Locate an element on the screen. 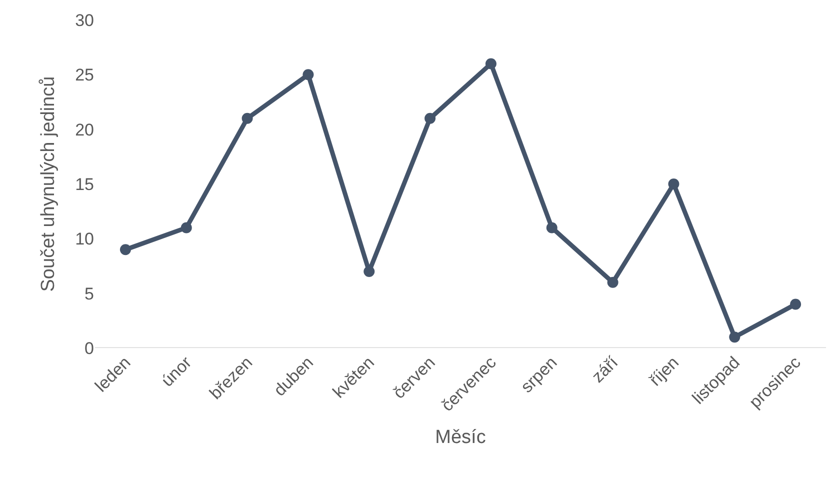 The height and width of the screenshot is (483, 836). y-tick-label: 15 is located at coordinates (84, 184).